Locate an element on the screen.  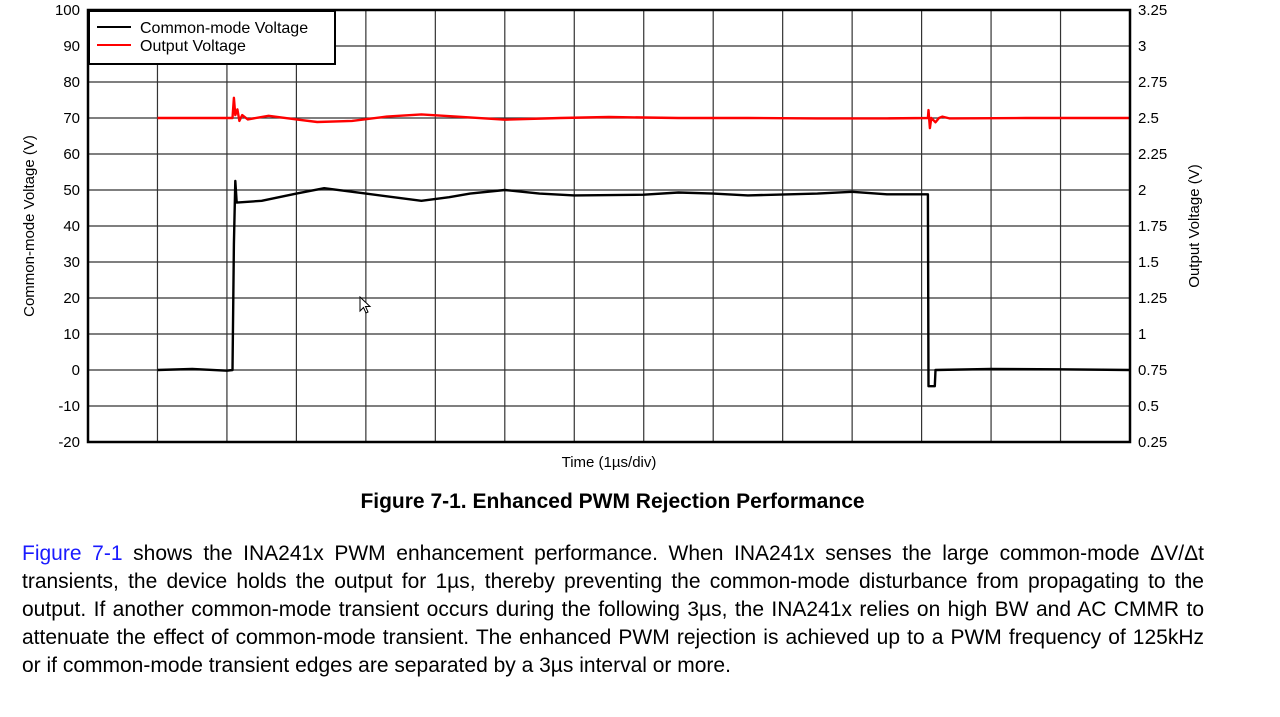
y-tick-label: -10 is located at coordinates (69, 406).